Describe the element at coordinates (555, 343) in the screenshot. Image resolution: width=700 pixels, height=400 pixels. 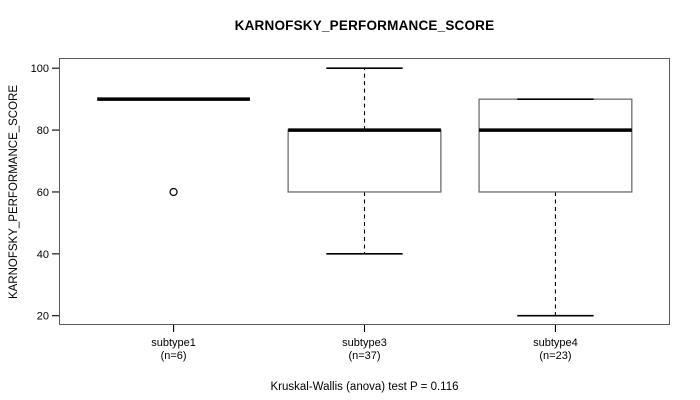
I see `x-category-label: subtype4` at that location.